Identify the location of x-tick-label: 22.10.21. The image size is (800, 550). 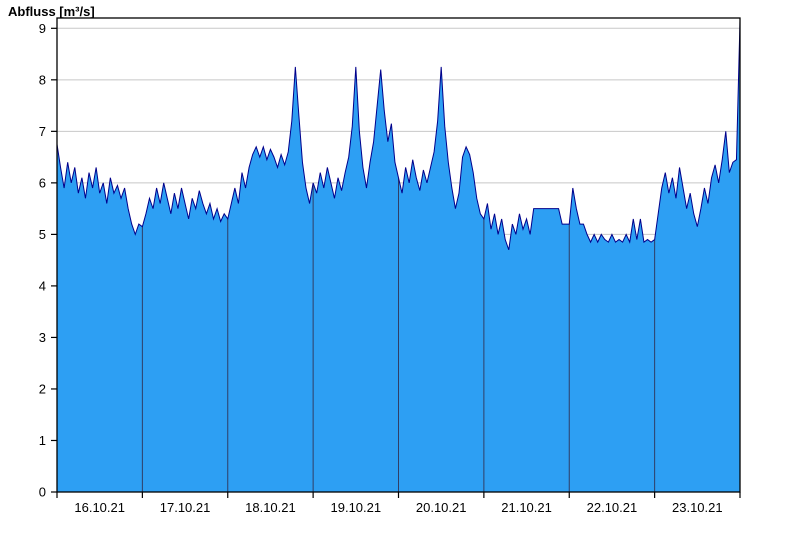
(612, 507).